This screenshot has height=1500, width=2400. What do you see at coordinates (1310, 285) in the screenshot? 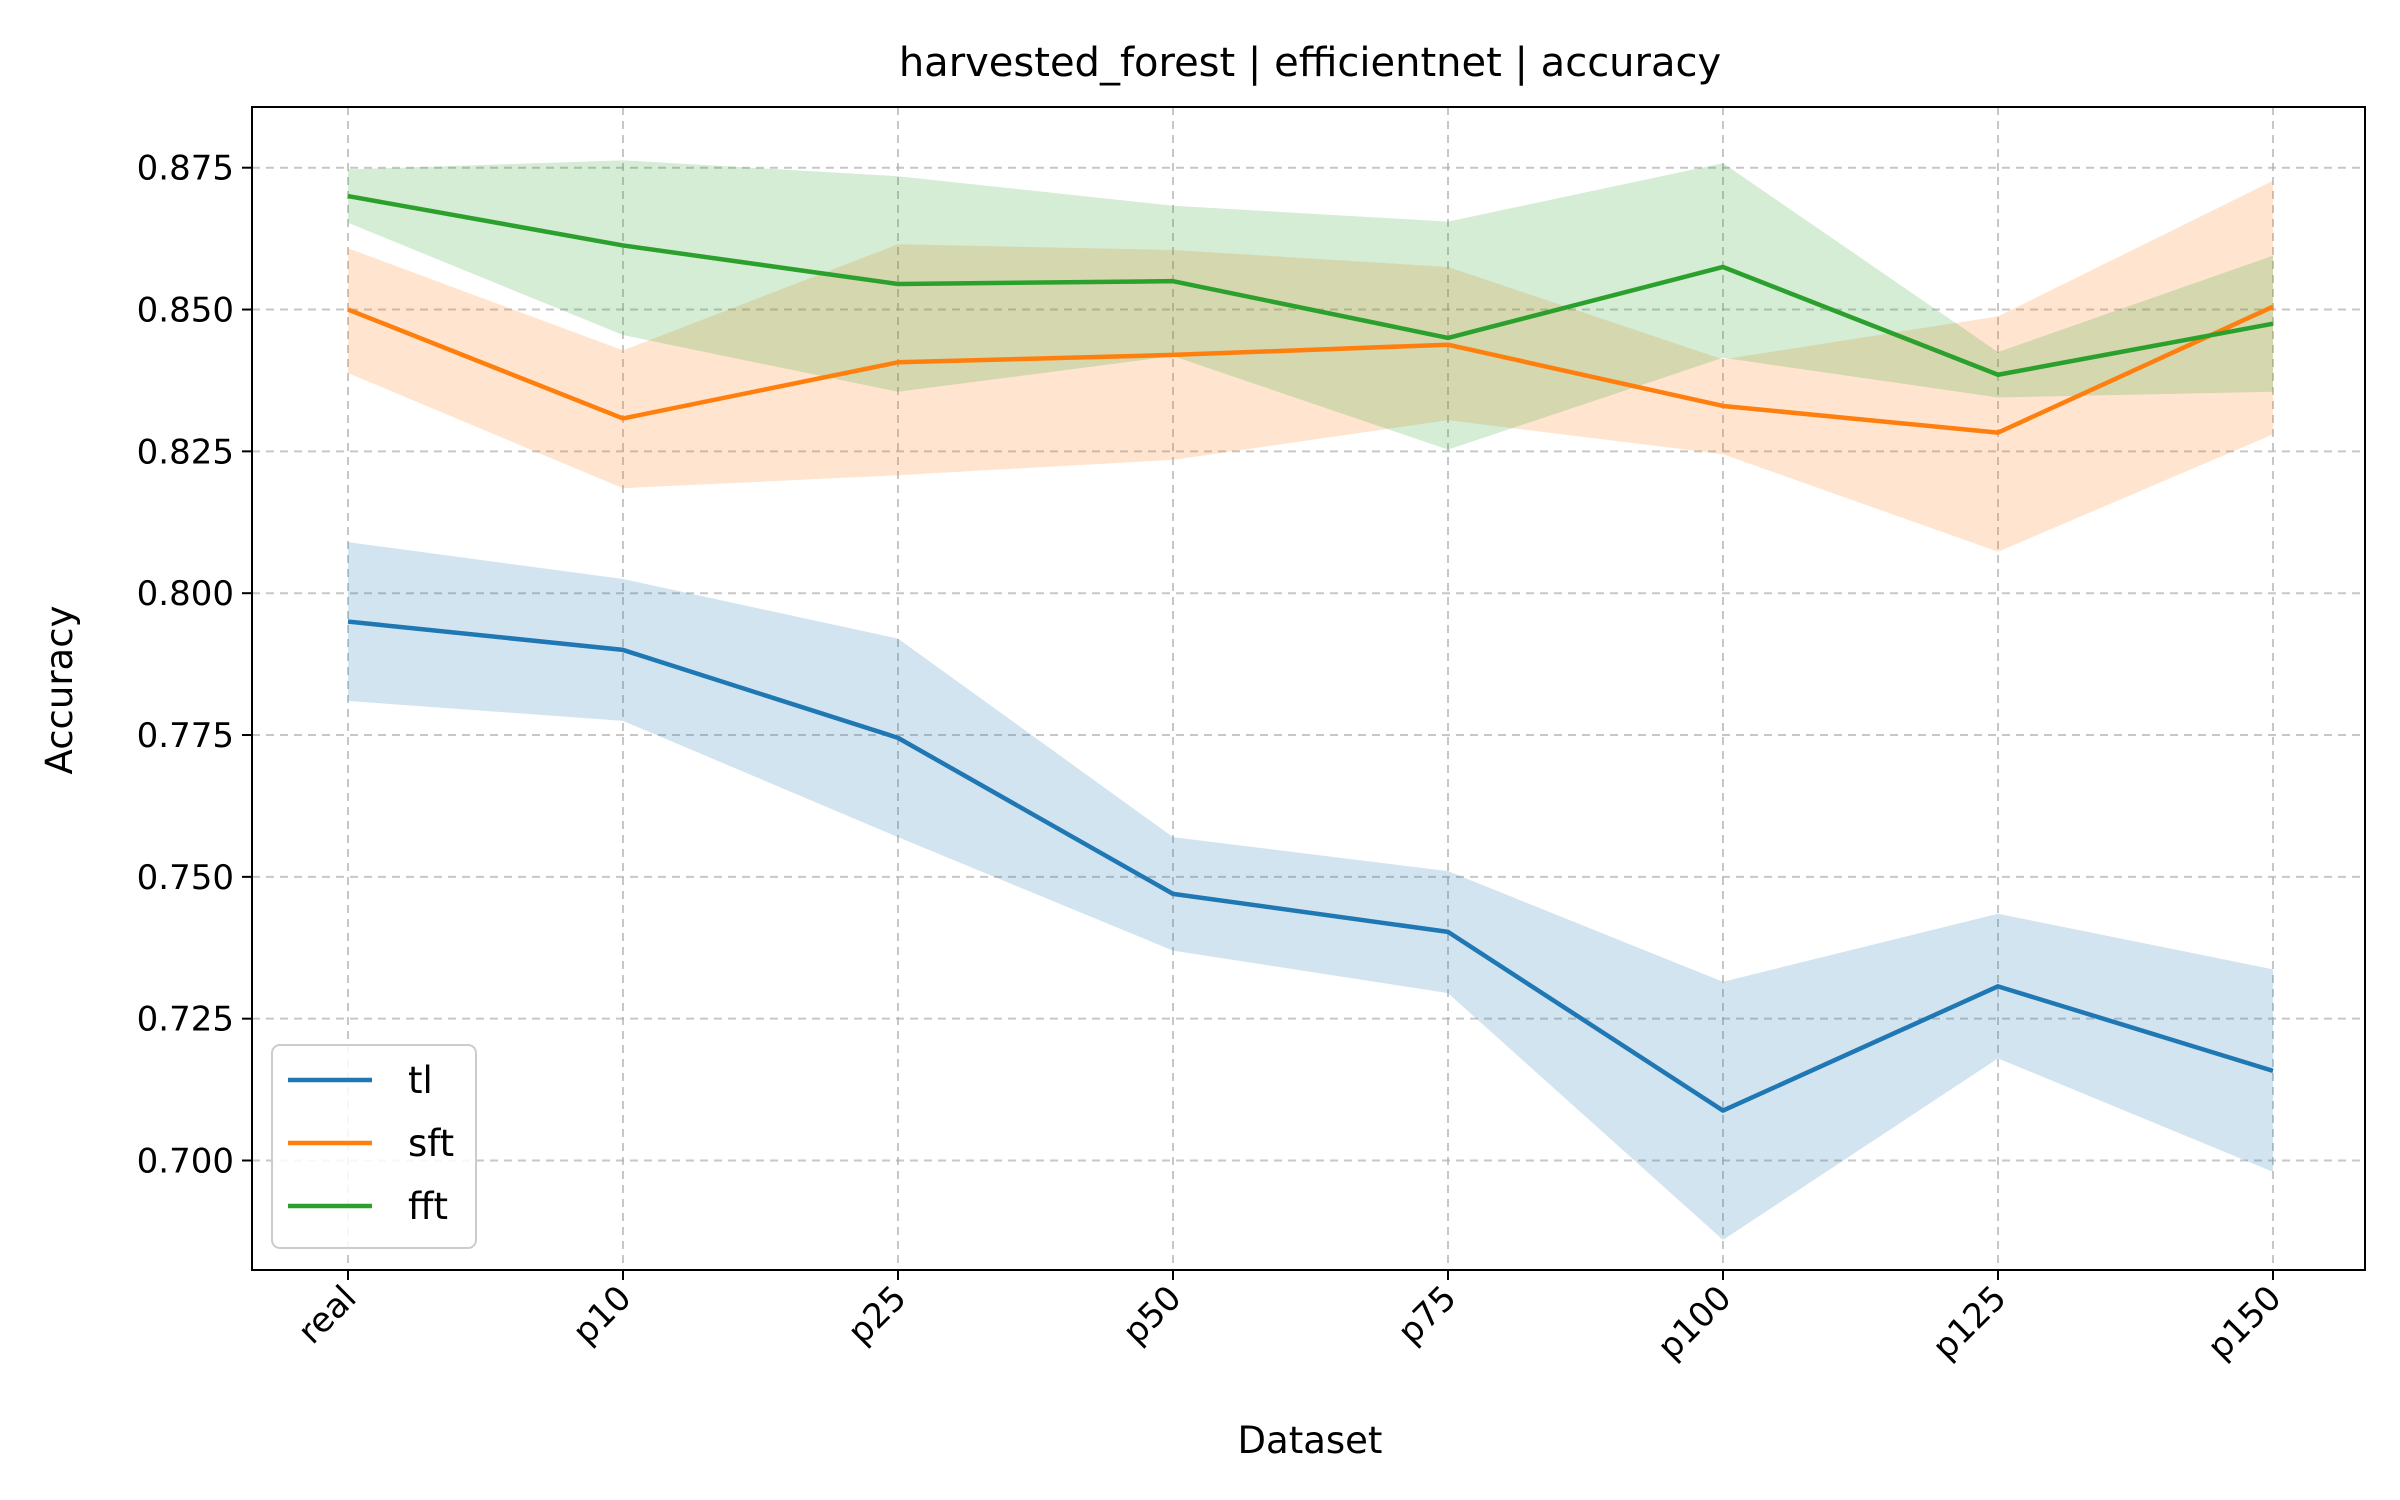
I see `series-line-fft` at bounding box center [1310, 285].